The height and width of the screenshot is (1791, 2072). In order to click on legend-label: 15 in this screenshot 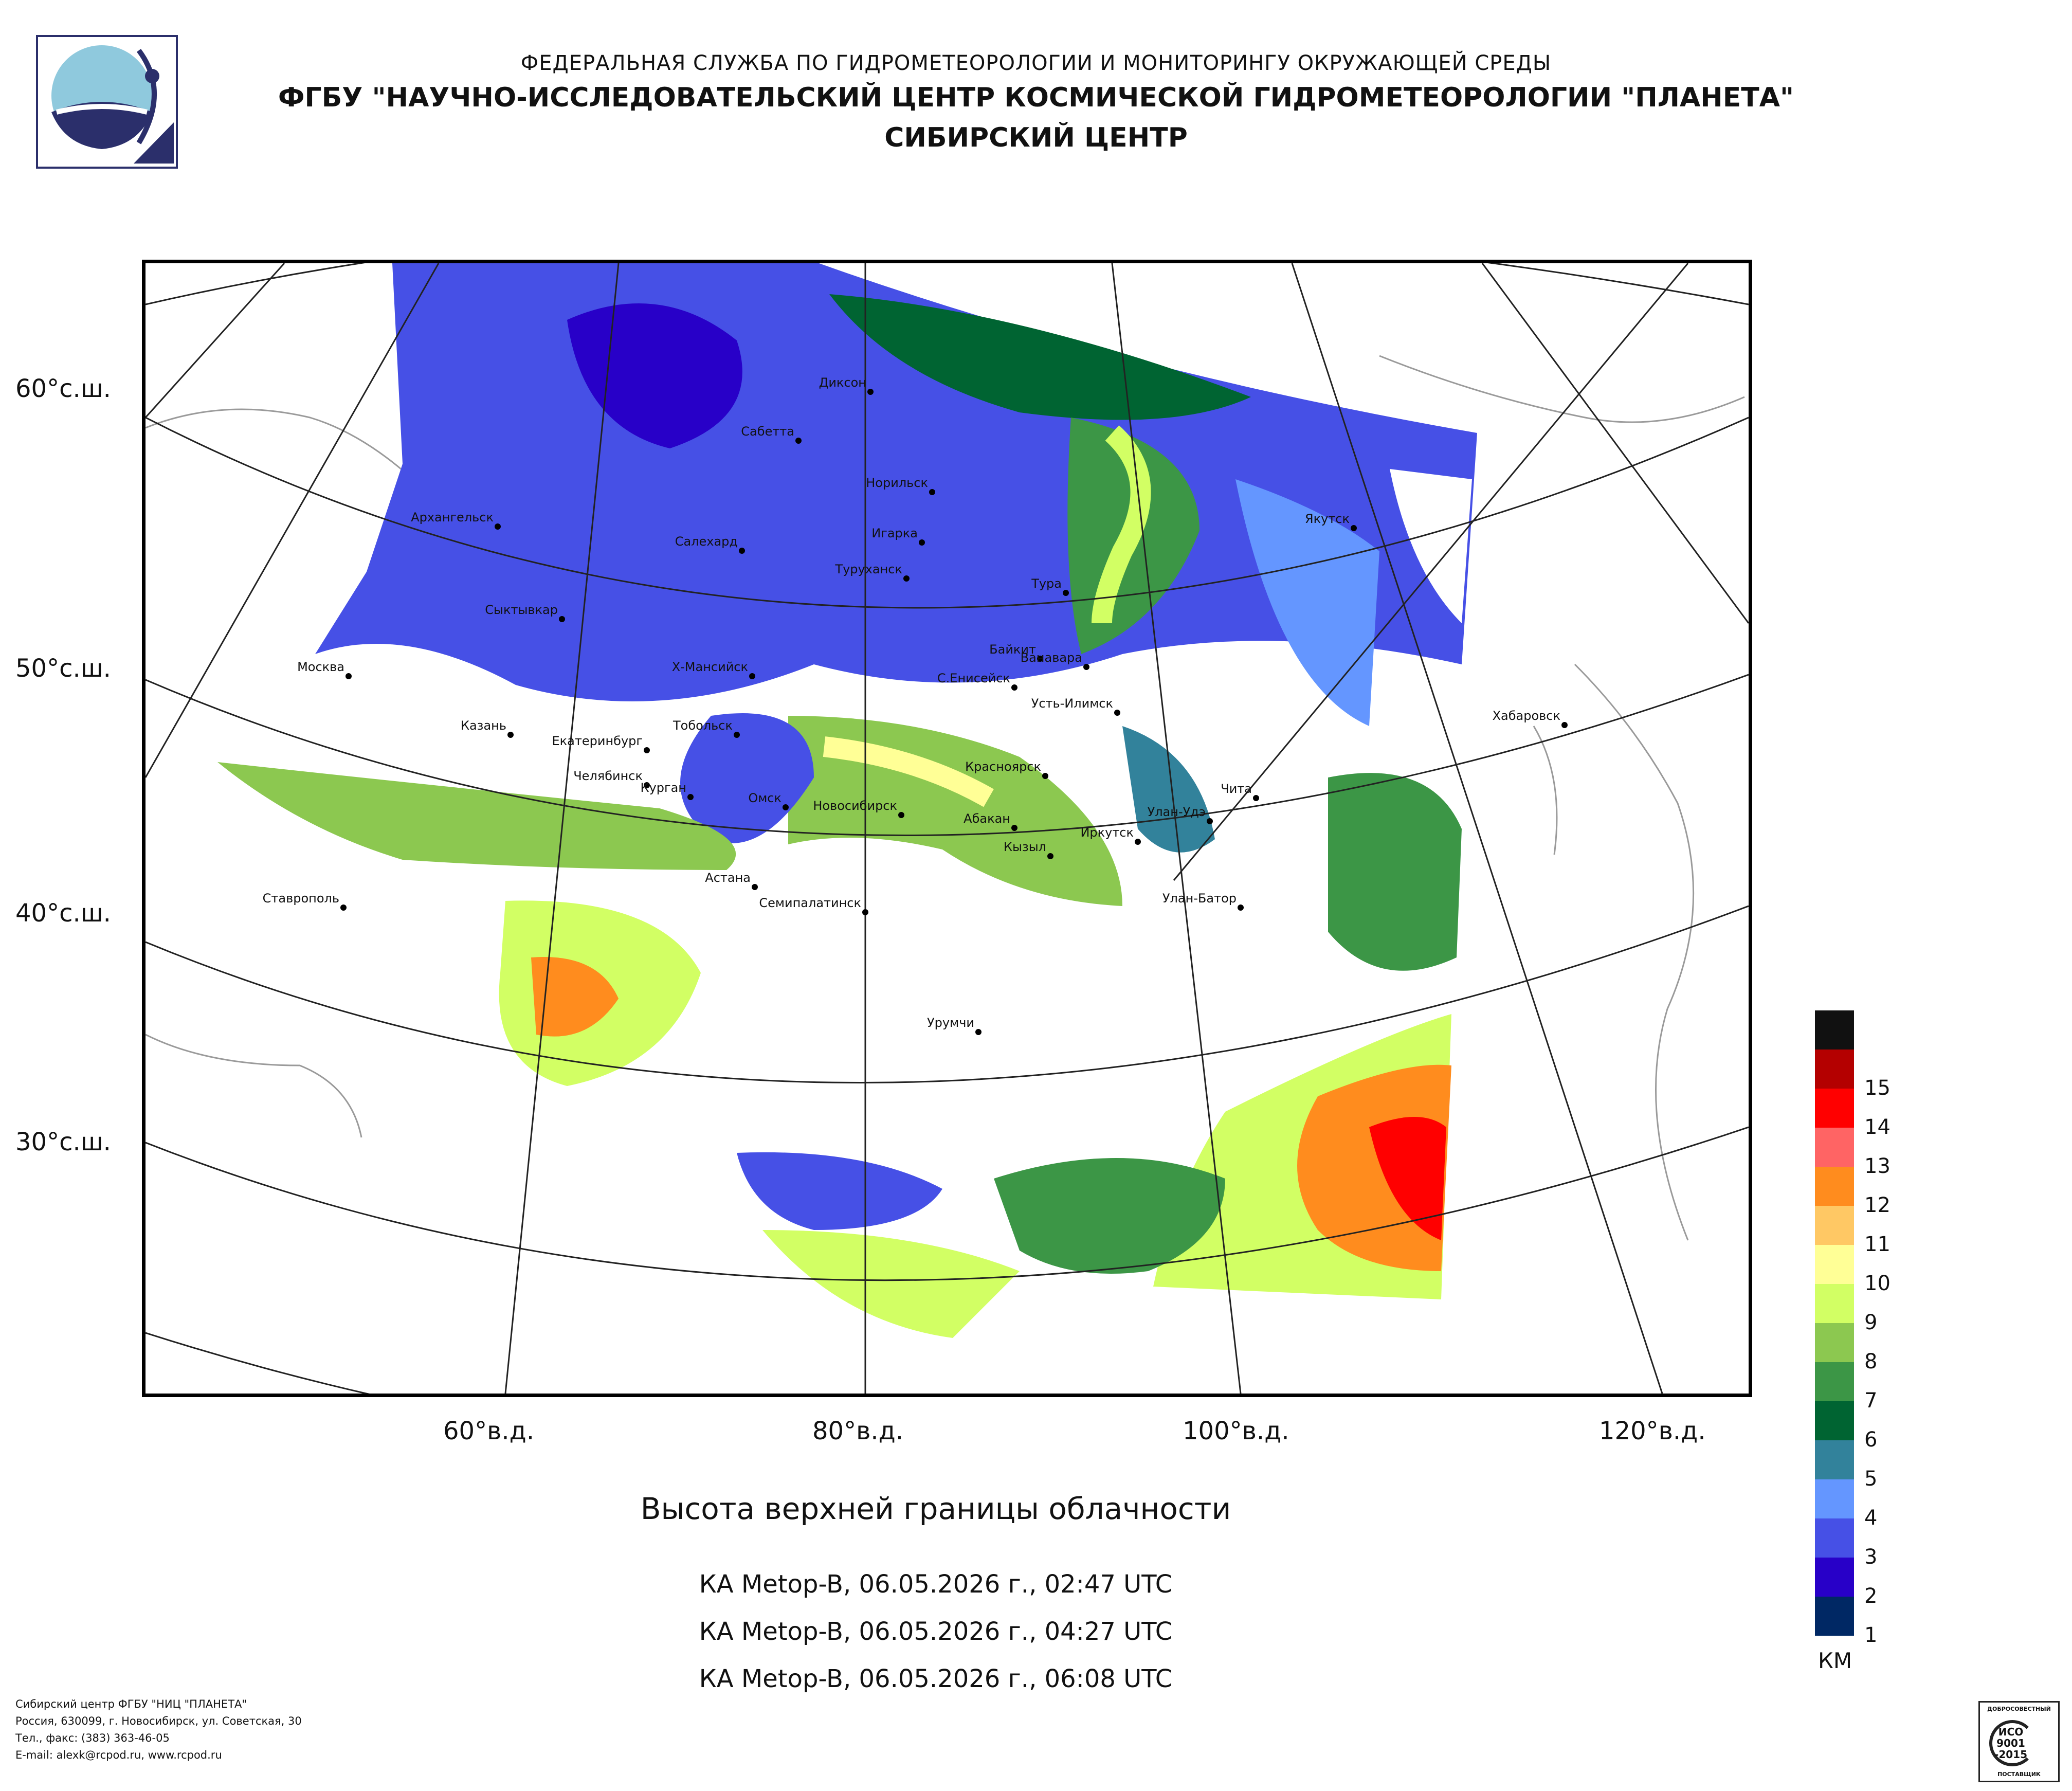, I will do `click(1877, 1088)`.